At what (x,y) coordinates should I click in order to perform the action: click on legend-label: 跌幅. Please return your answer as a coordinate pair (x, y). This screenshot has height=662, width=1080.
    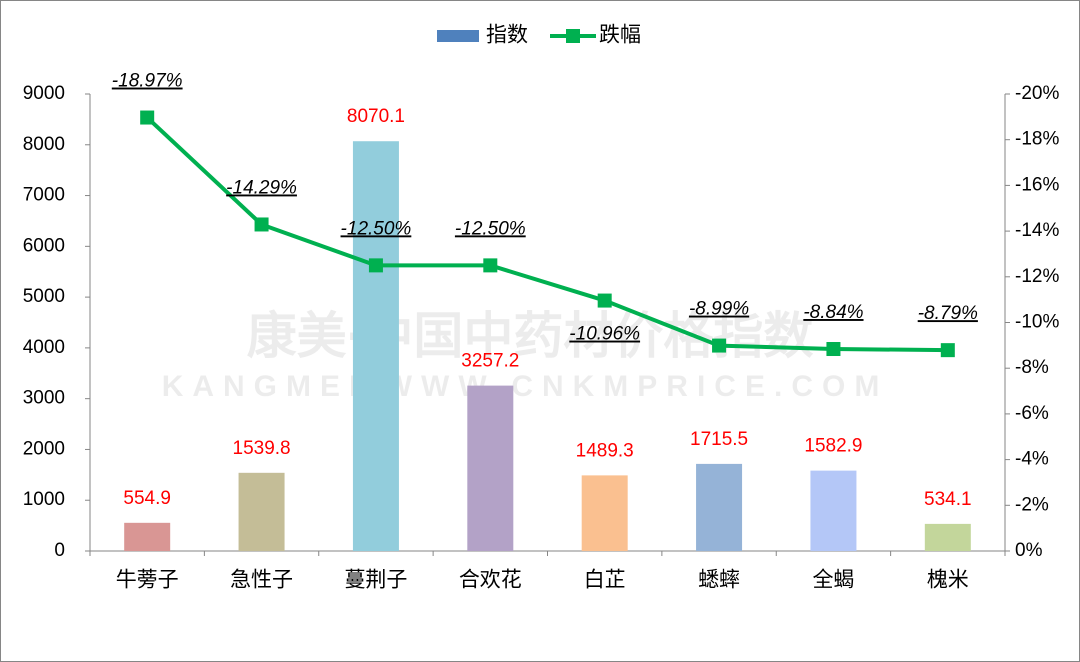
    Looking at the image, I should click on (620, 35).